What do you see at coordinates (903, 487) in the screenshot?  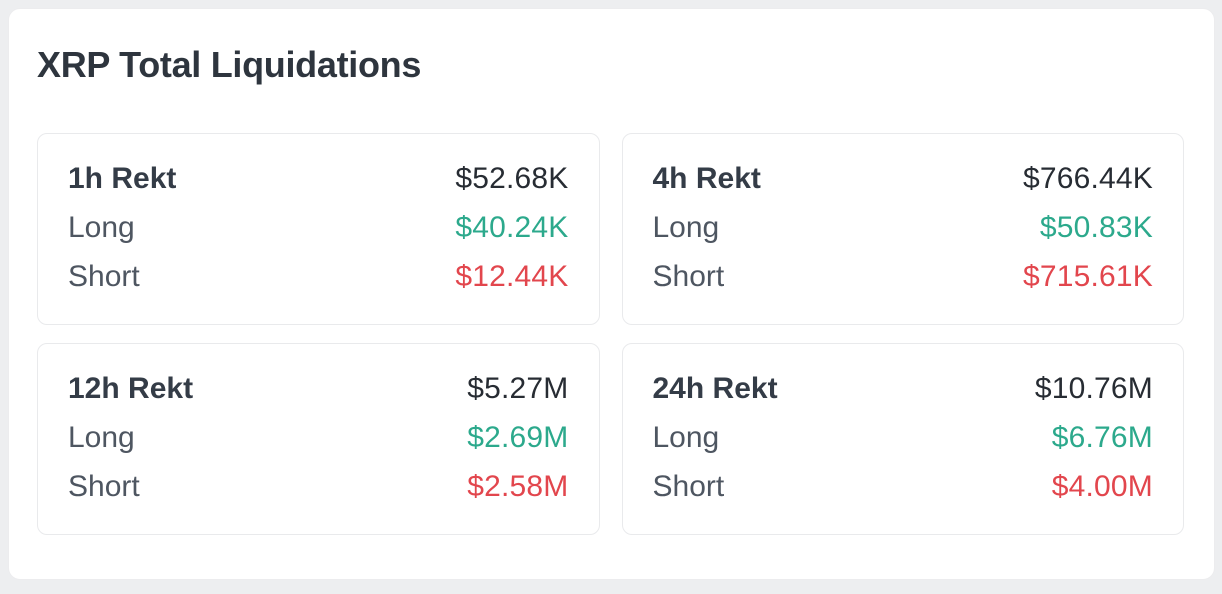 I see `short-row: Short $4.00M` at bounding box center [903, 487].